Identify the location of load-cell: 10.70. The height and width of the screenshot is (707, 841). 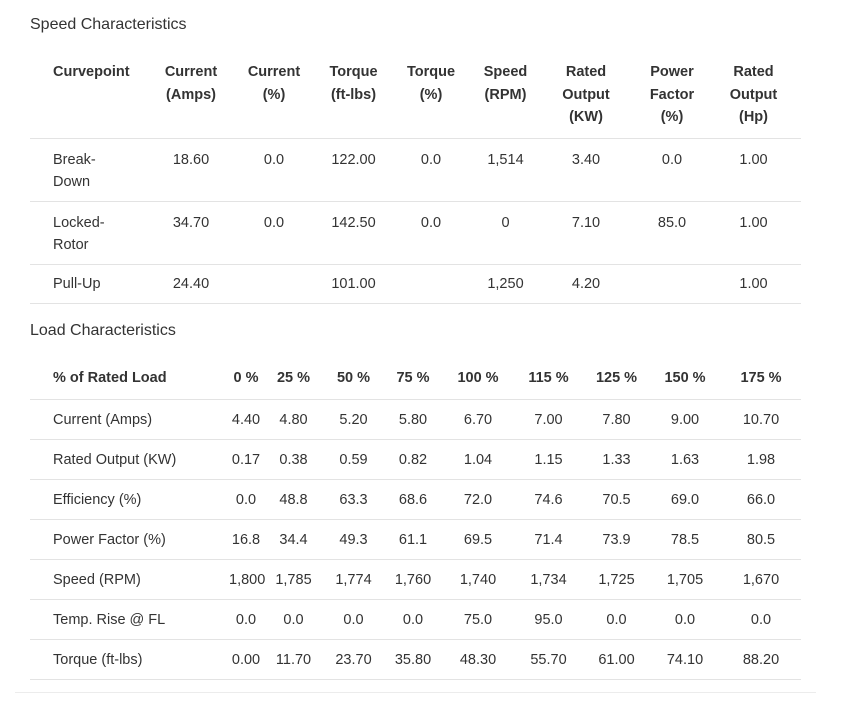
(761, 419).